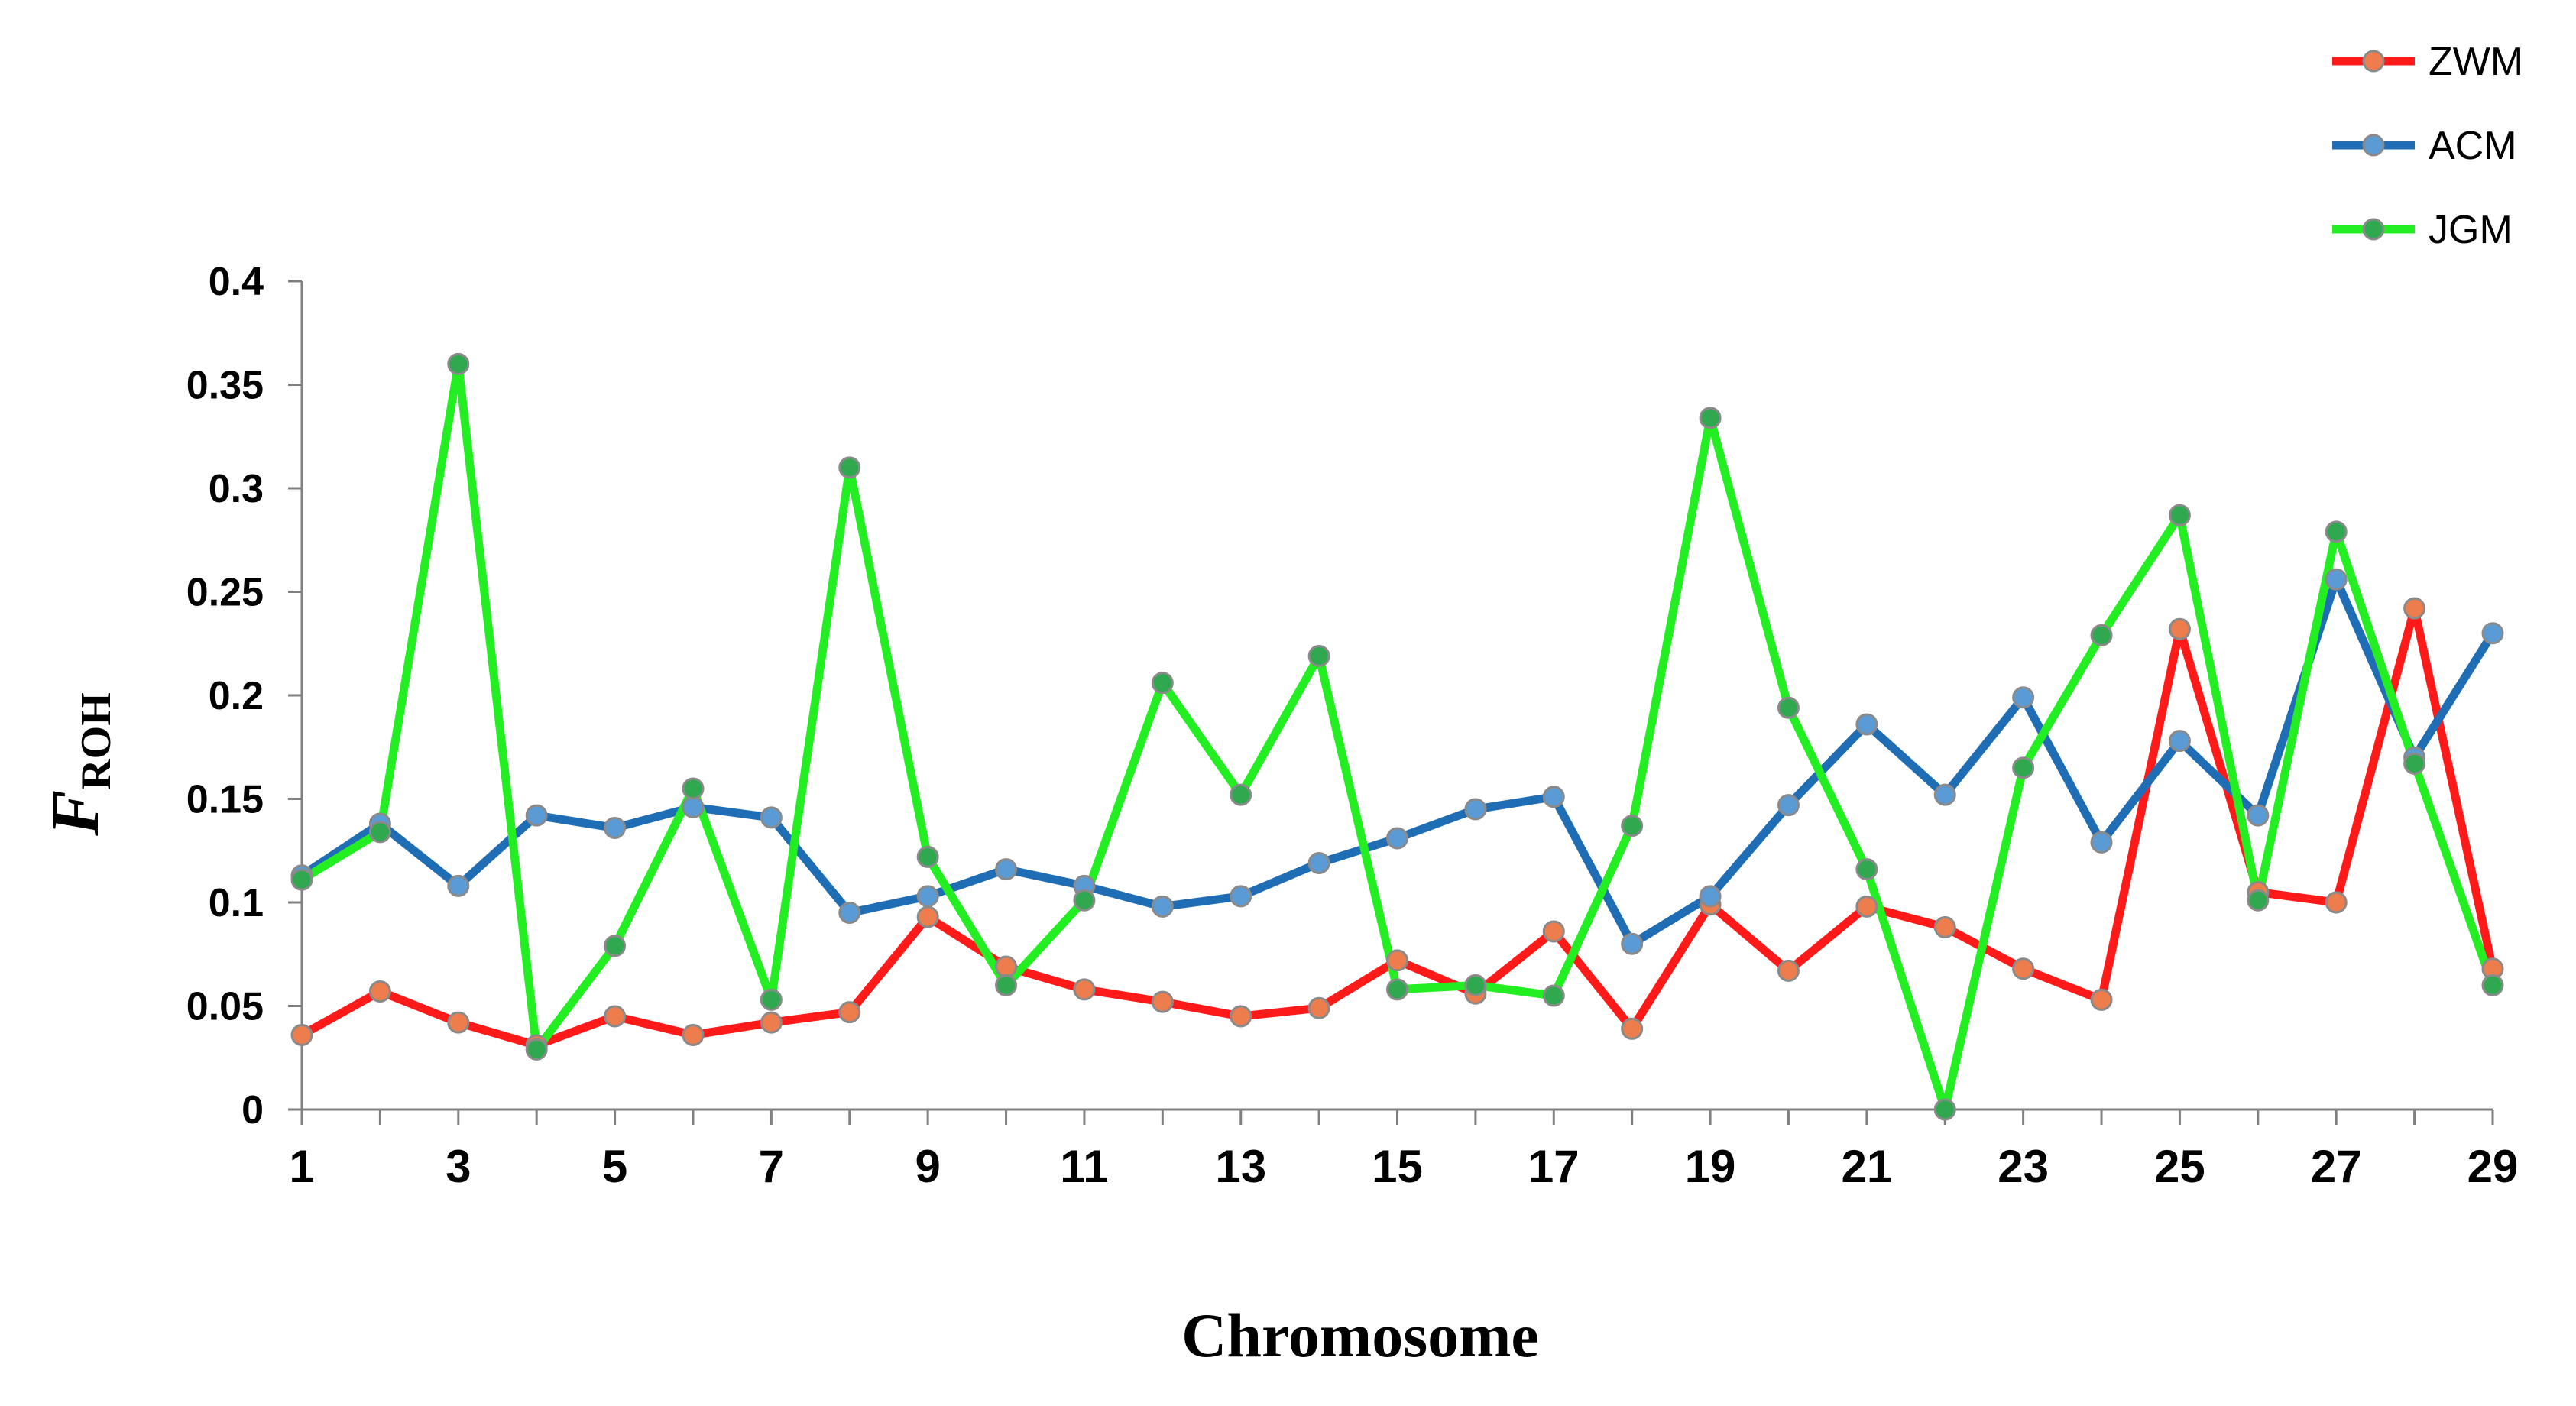 This screenshot has height=1406, width=2576. What do you see at coordinates (2422, 230) in the screenshot?
I see `legend-item-jgm: JGM` at bounding box center [2422, 230].